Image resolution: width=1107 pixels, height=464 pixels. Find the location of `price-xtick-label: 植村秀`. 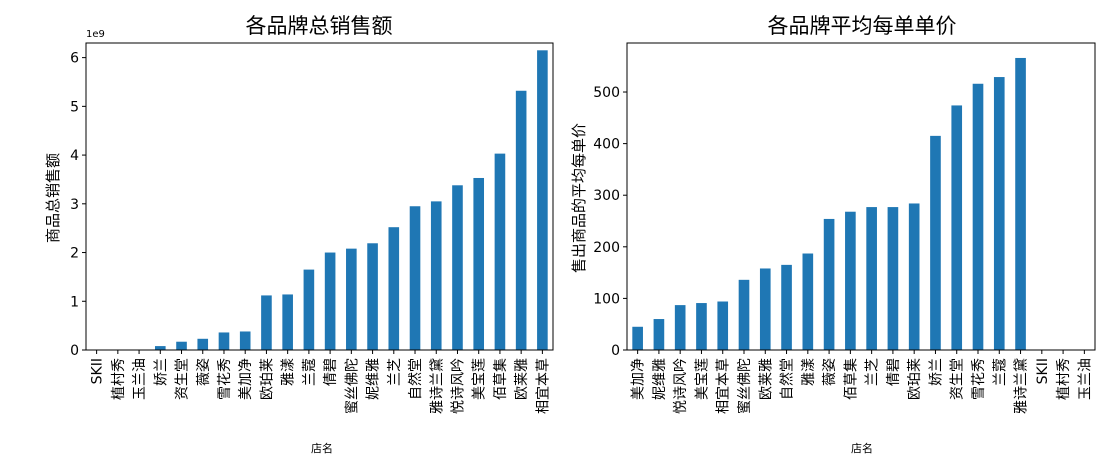

price-xtick-label: 植村秀 is located at coordinates (1064, 379).